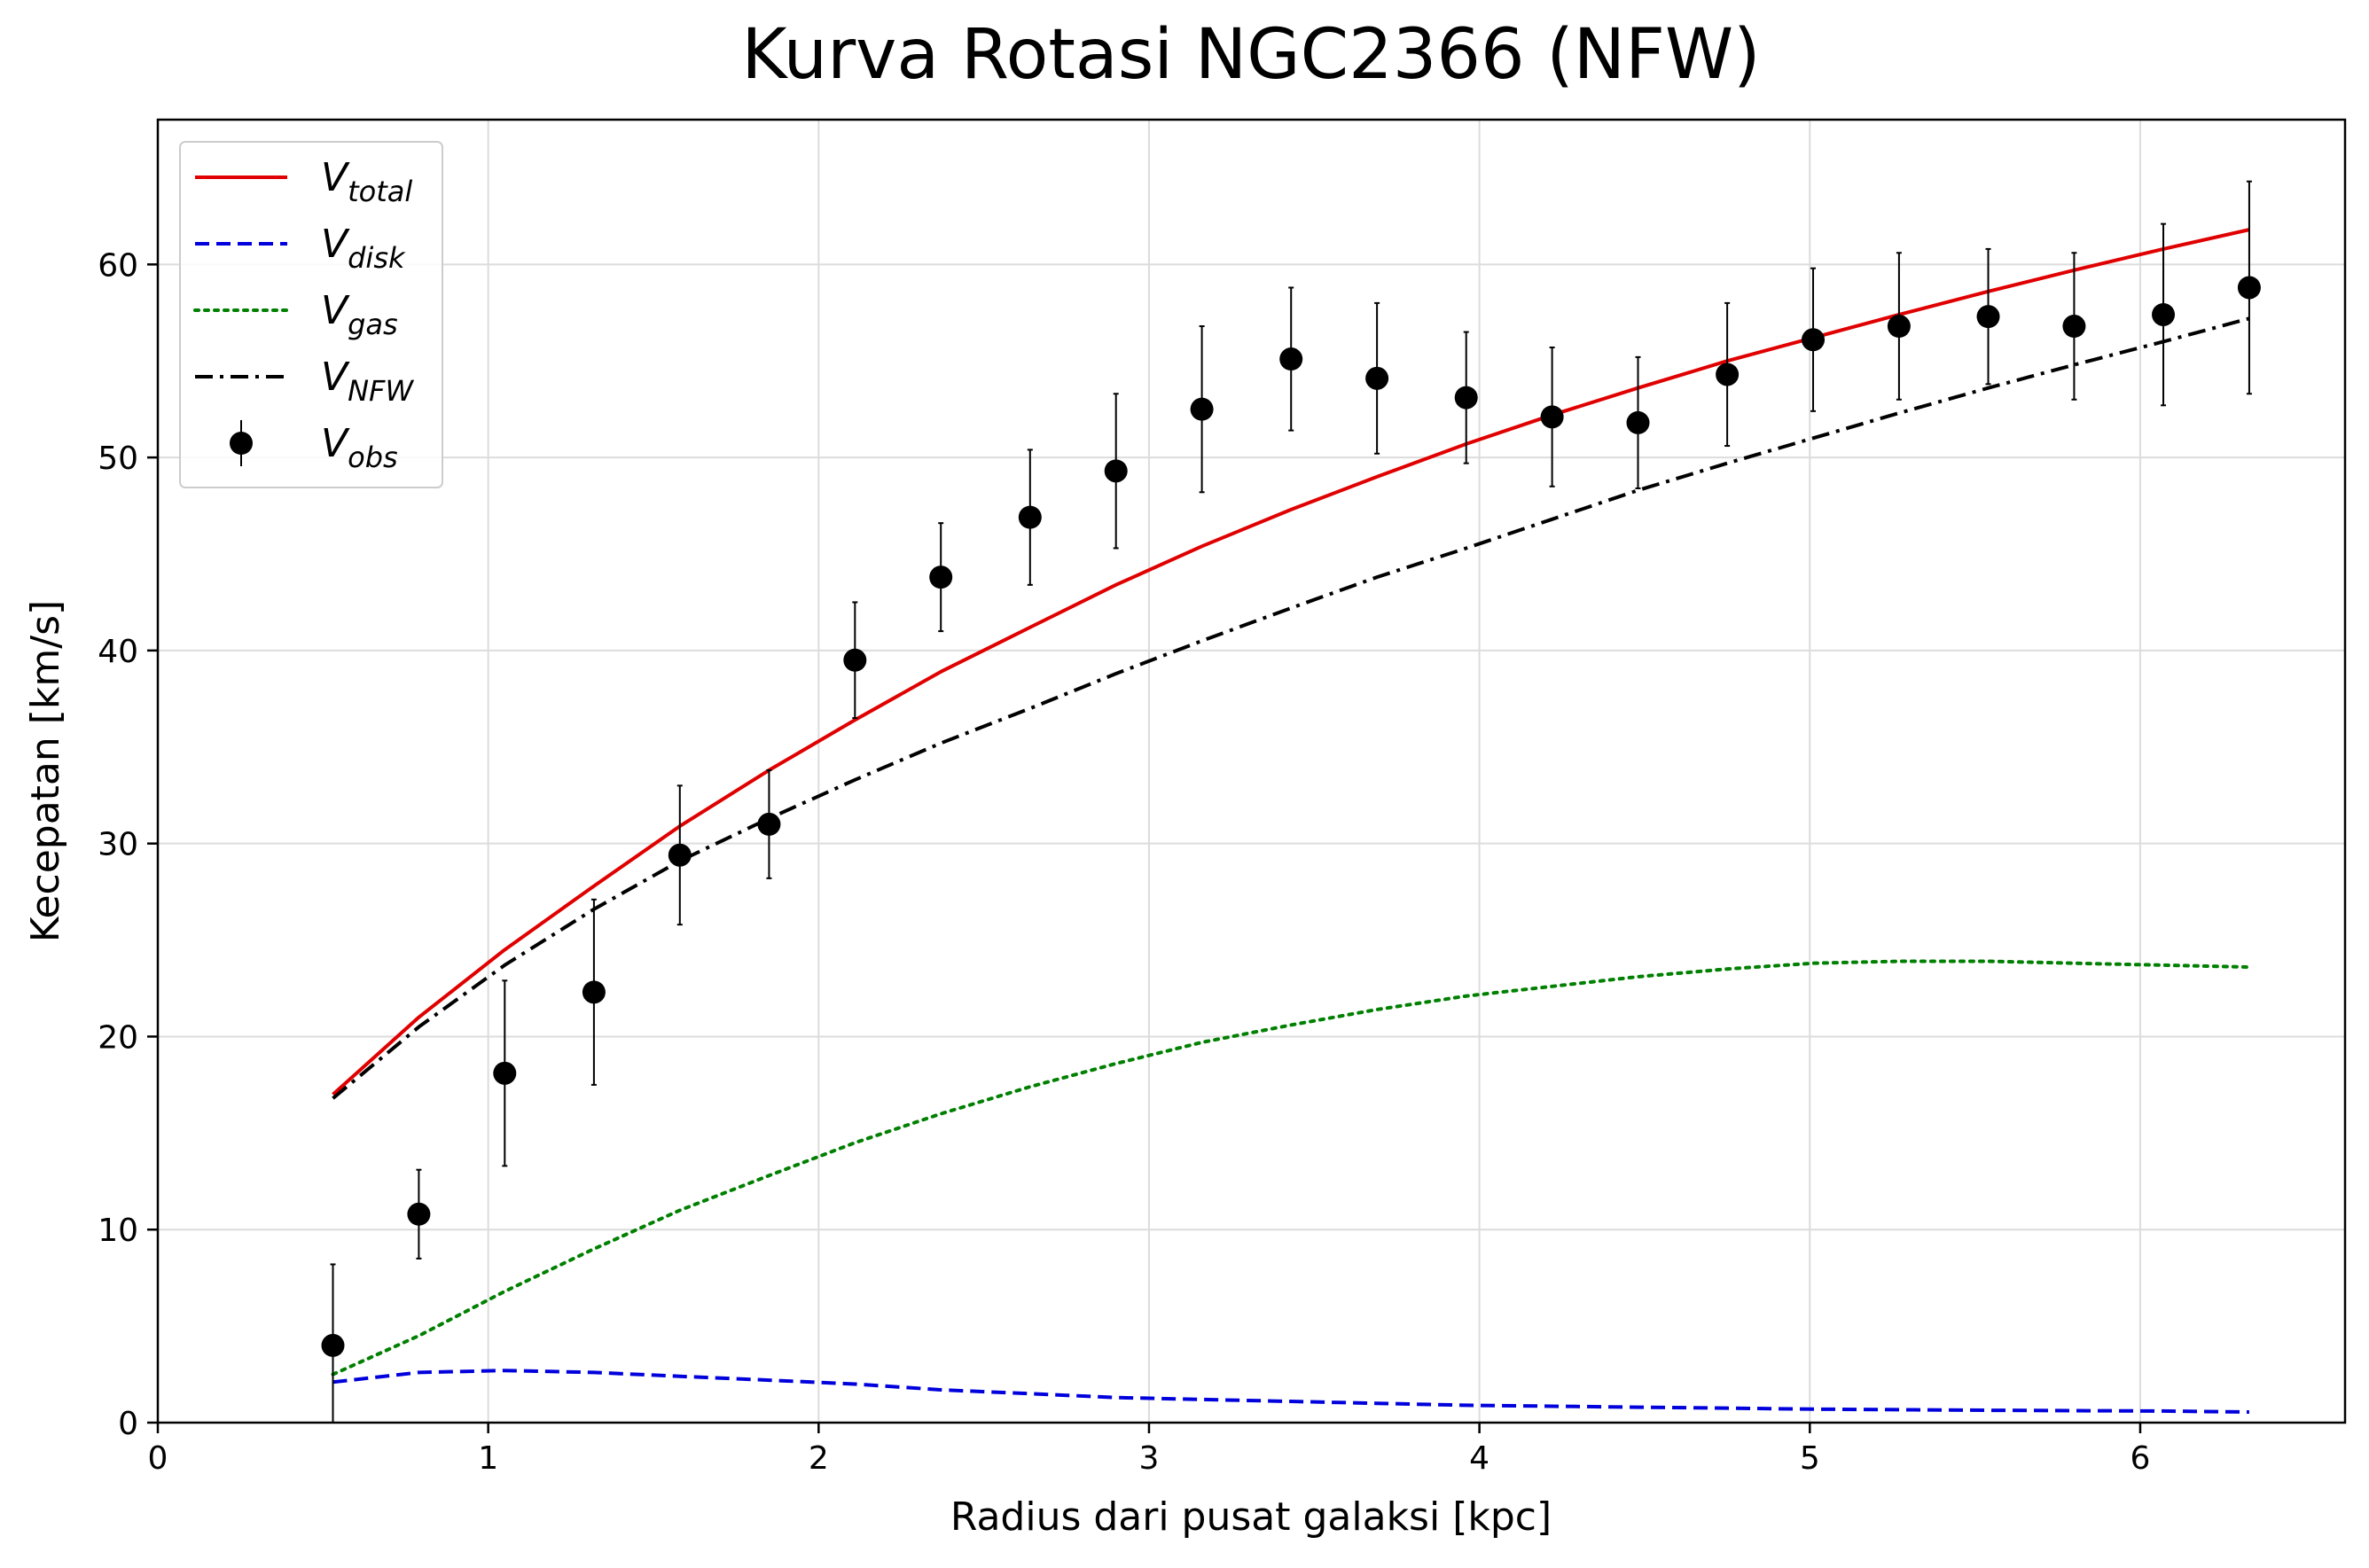 This screenshot has width=2369, height=1568. I want to click on x-tick-label: 0, so click(158, 1458).